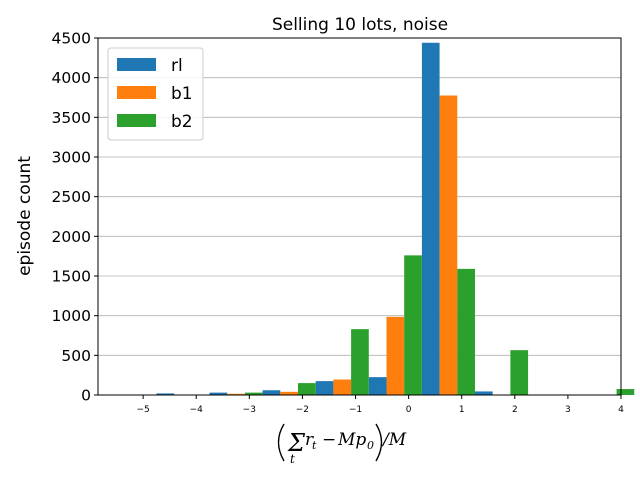  What do you see at coordinates (182, 122) in the screenshot?
I see `legend-label-b2: b2` at bounding box center [182, 122].